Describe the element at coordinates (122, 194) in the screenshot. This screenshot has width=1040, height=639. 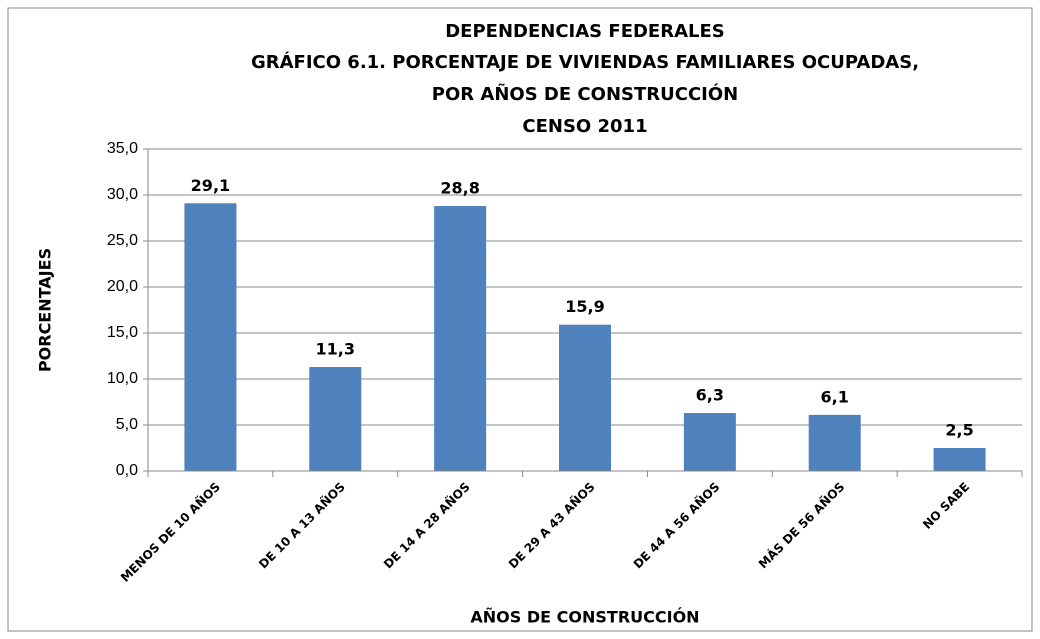
I see `y-tick-label: 30,0` at that location.